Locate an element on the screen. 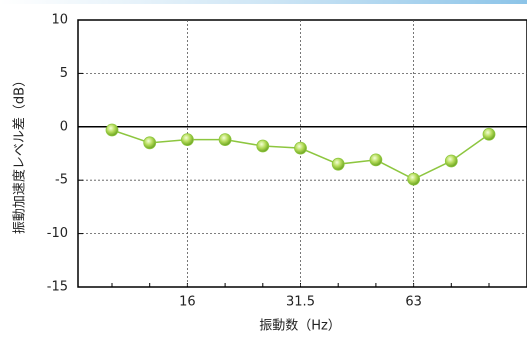 This screenshot has width=527, height=340. y-tick-label: 0 is located at coordinates (64, 126).